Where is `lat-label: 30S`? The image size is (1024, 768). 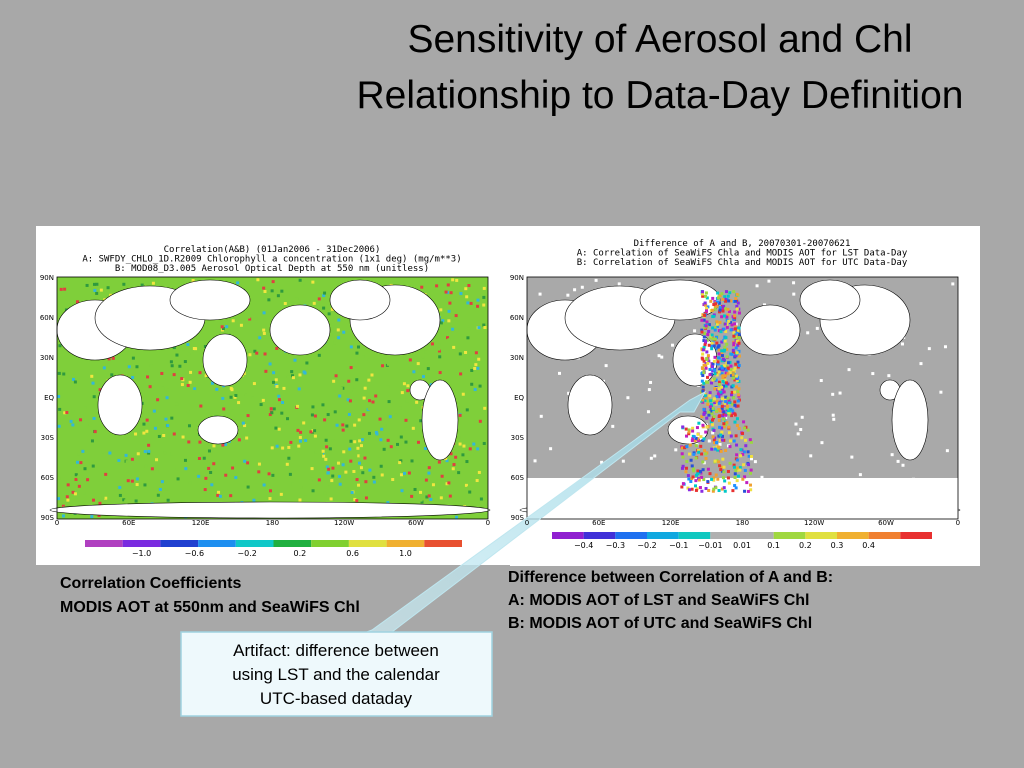 lat-label: 30S is located at coordinates (518, 438).